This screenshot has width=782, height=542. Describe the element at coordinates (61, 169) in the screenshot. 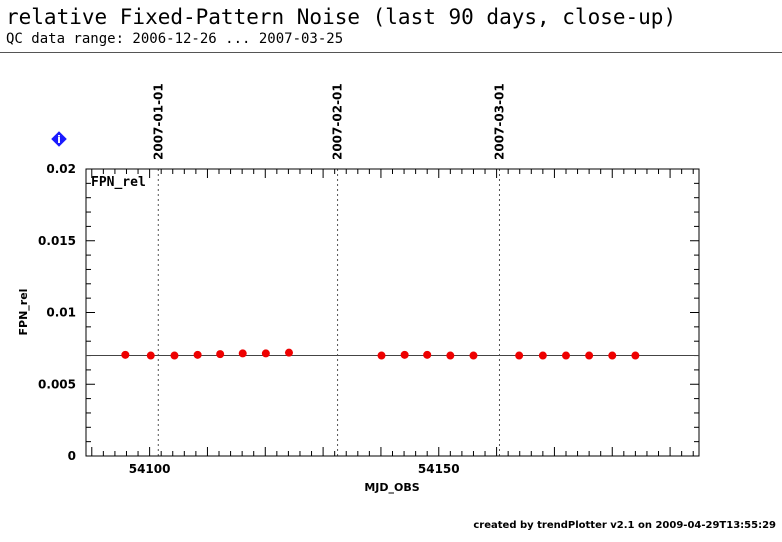

I see `y-tick-label: 0.02` at that location.